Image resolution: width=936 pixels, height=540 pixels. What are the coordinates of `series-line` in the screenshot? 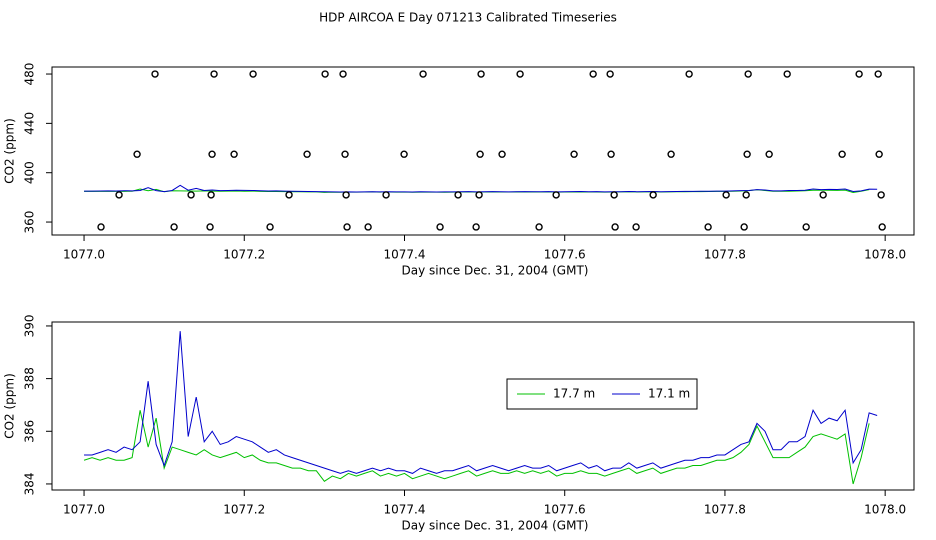 It's located at (476, 447).